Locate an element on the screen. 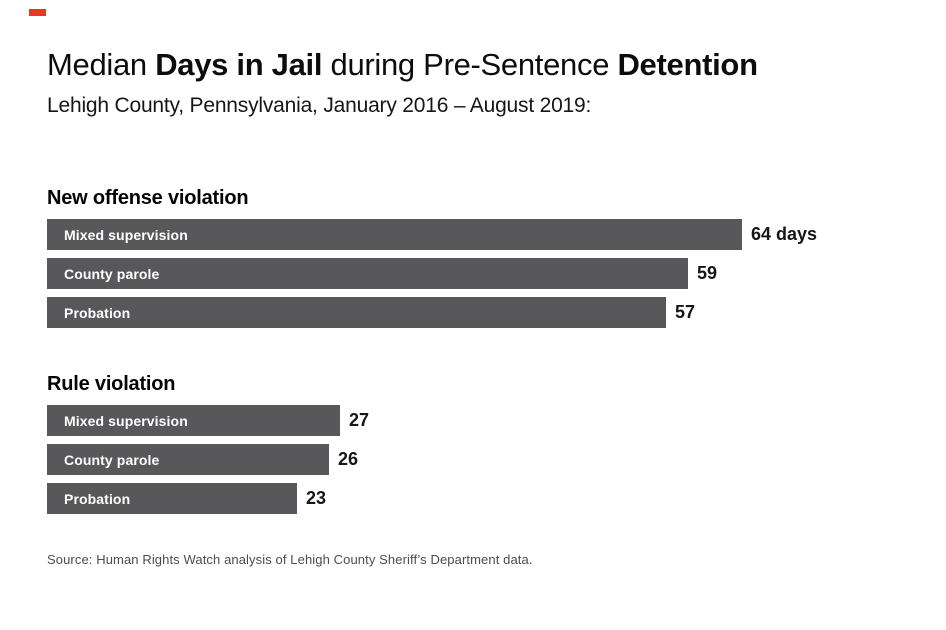  bar-value-label: 59 is located at coordinates (707, 273).